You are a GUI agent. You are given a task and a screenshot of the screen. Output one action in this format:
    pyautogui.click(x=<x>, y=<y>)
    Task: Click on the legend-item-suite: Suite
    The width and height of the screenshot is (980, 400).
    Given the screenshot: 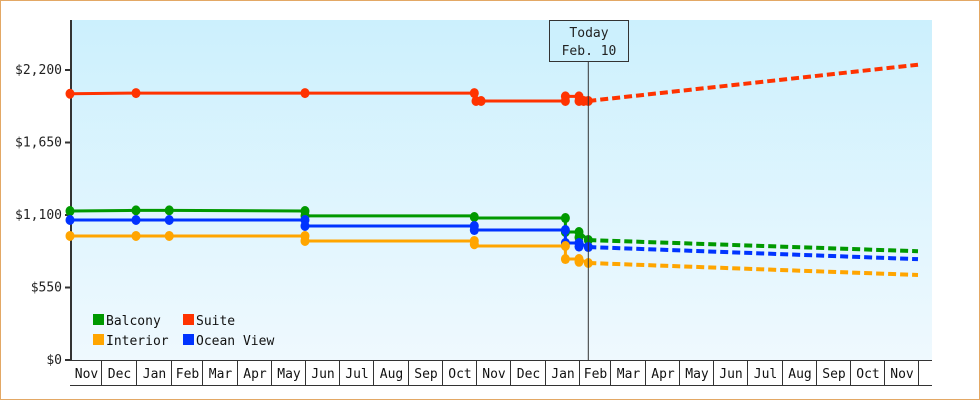 What is the action you would take?
    pyautogui.click(x=209, y=321)
    